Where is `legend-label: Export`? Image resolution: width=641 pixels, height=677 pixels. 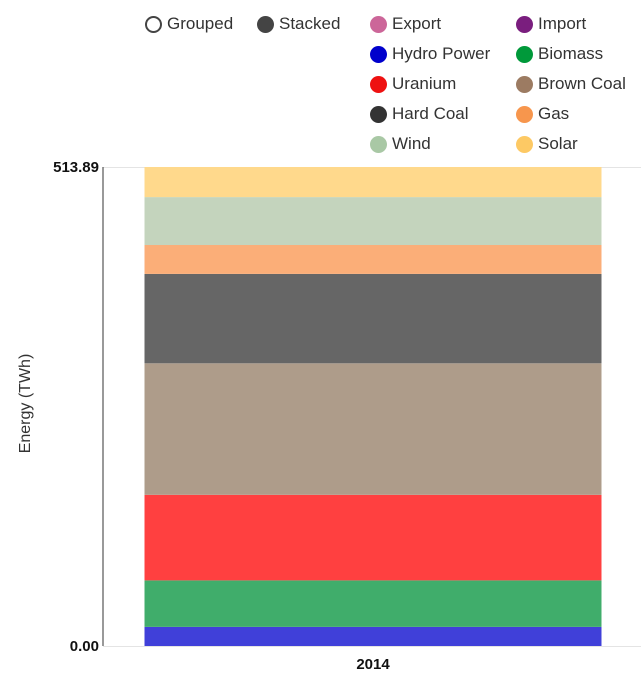 legend-label: Export is located at coordinates (417, 23).